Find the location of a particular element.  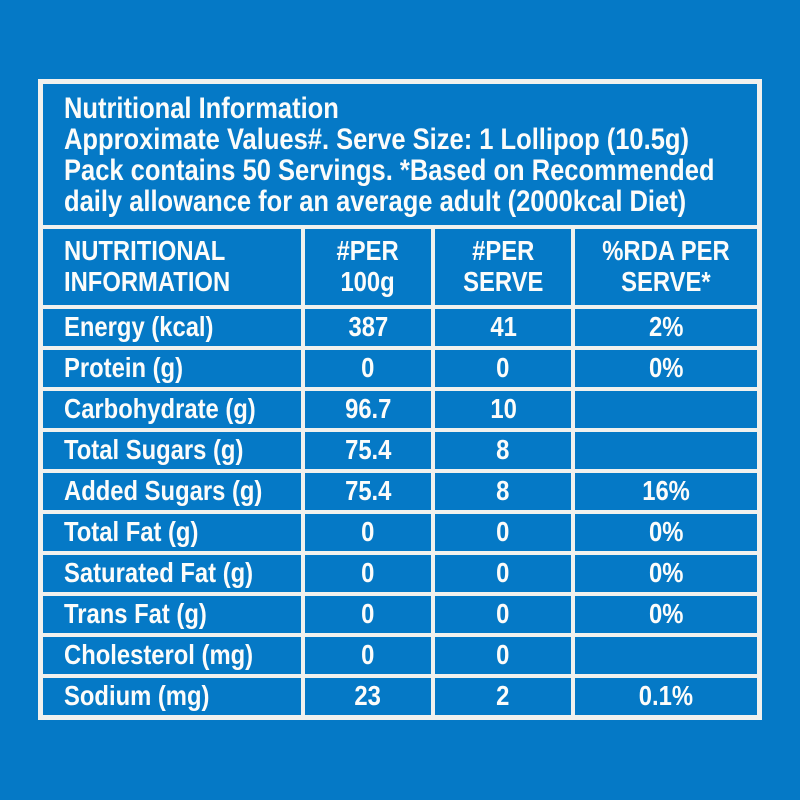

column-header-nutritional-information: NUTRITIONAL INFORMATION is located at coordinates (172, 267).